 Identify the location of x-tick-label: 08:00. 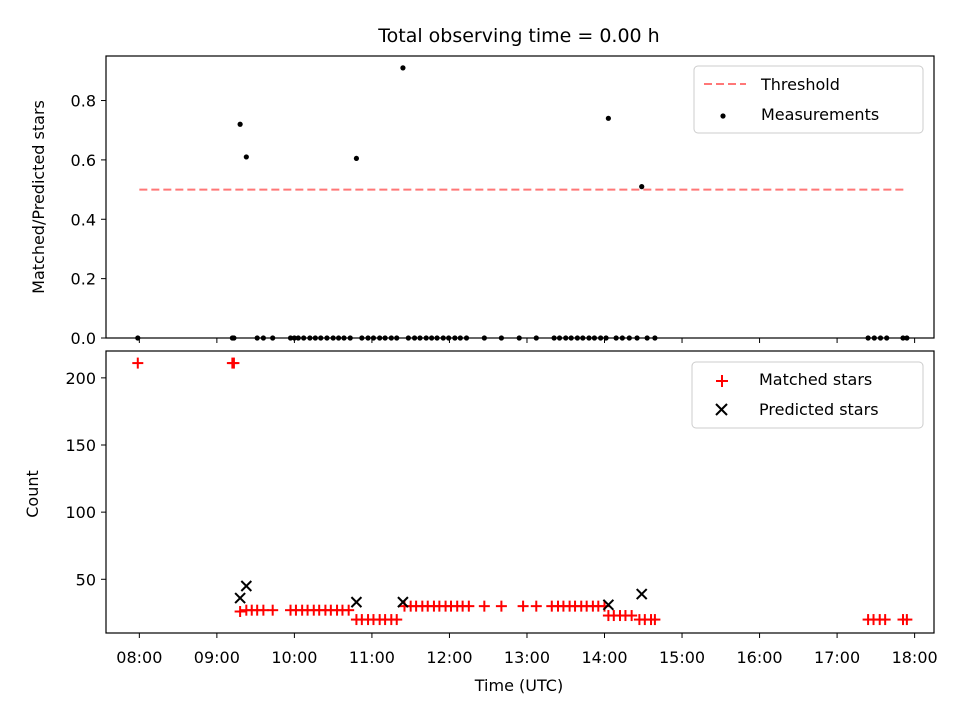
(139, 657).